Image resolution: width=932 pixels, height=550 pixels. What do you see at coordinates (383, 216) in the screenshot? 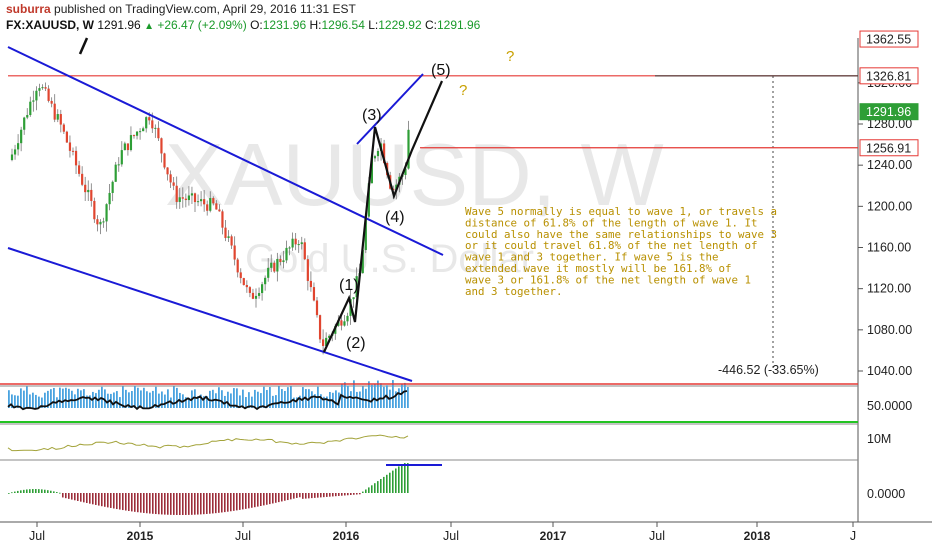
I see `elliott-wave-path` at bounding box center [383, 216].